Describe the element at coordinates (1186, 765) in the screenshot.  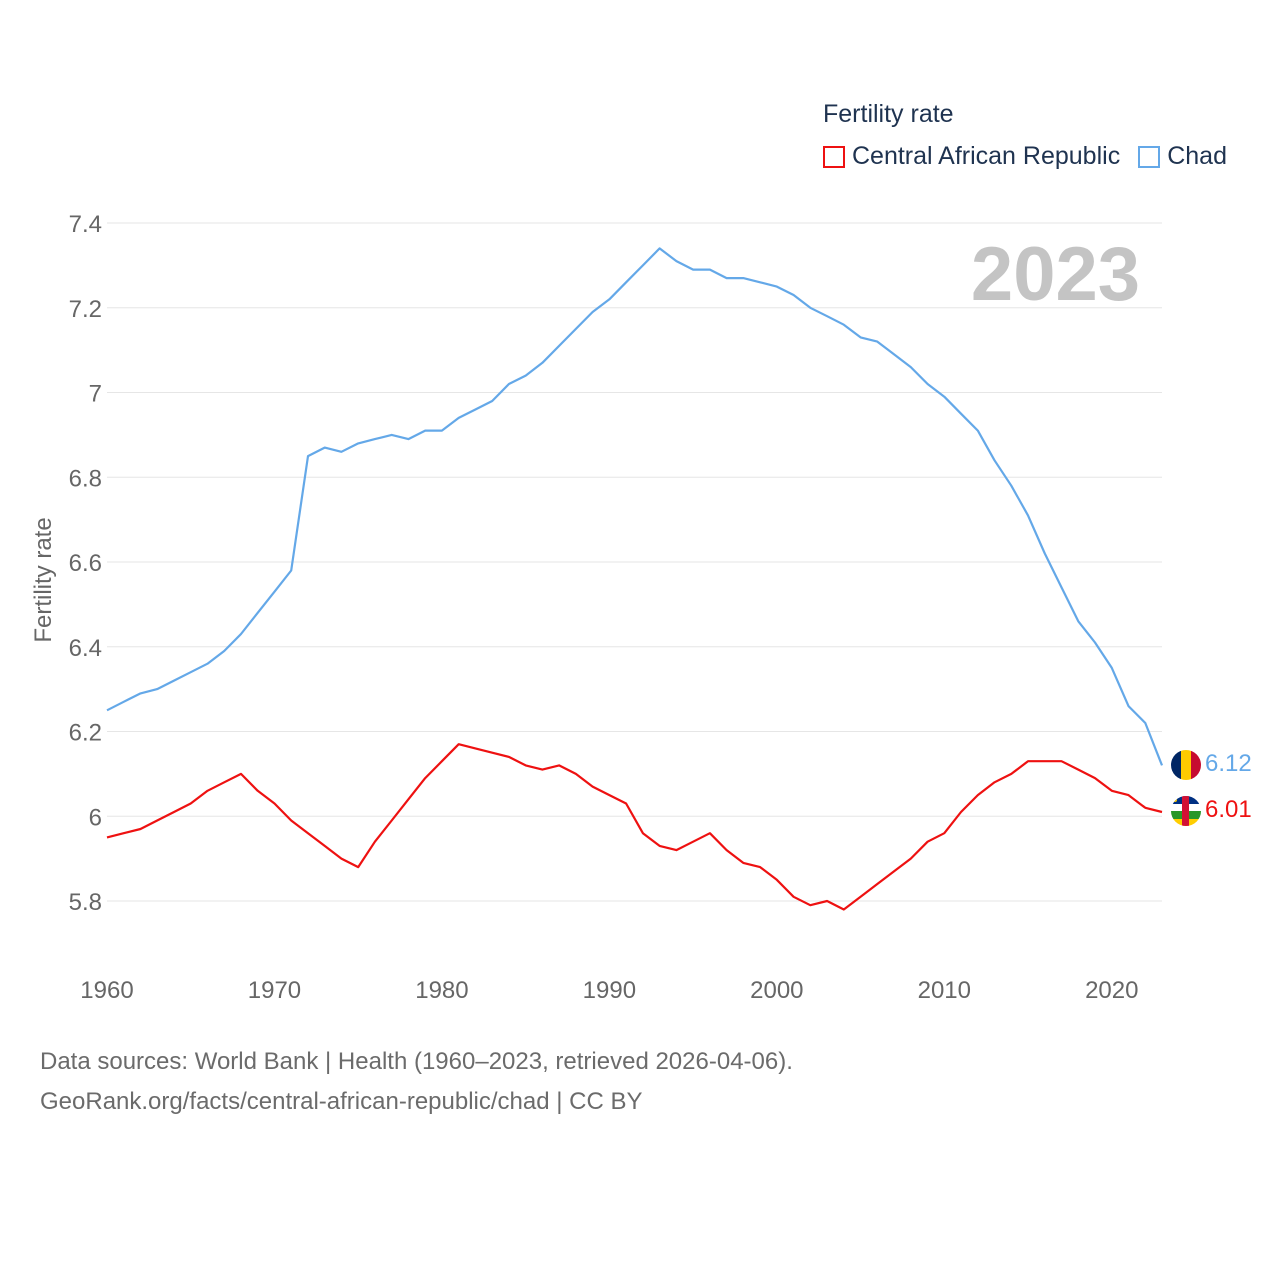
I see `chad-flag-icon` at that location.